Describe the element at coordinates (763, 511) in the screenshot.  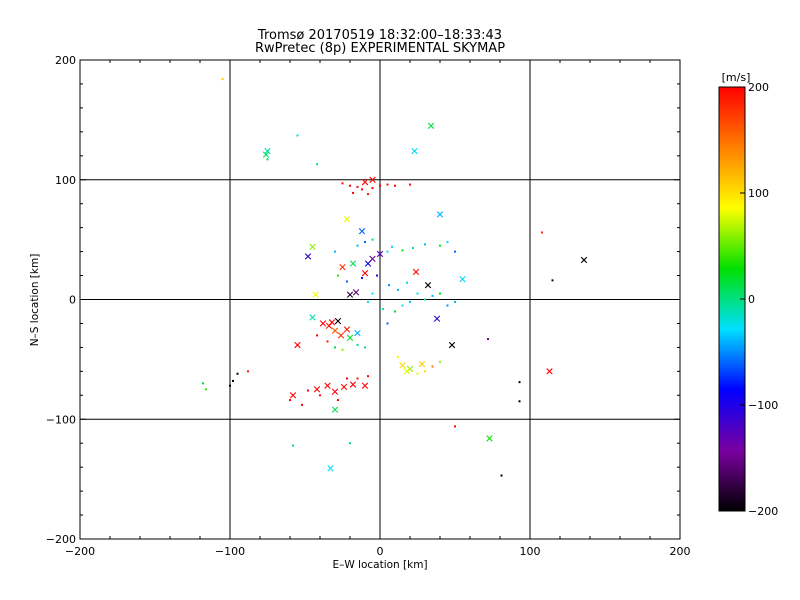
I see `colorbar-tick-label: −200` at that location.